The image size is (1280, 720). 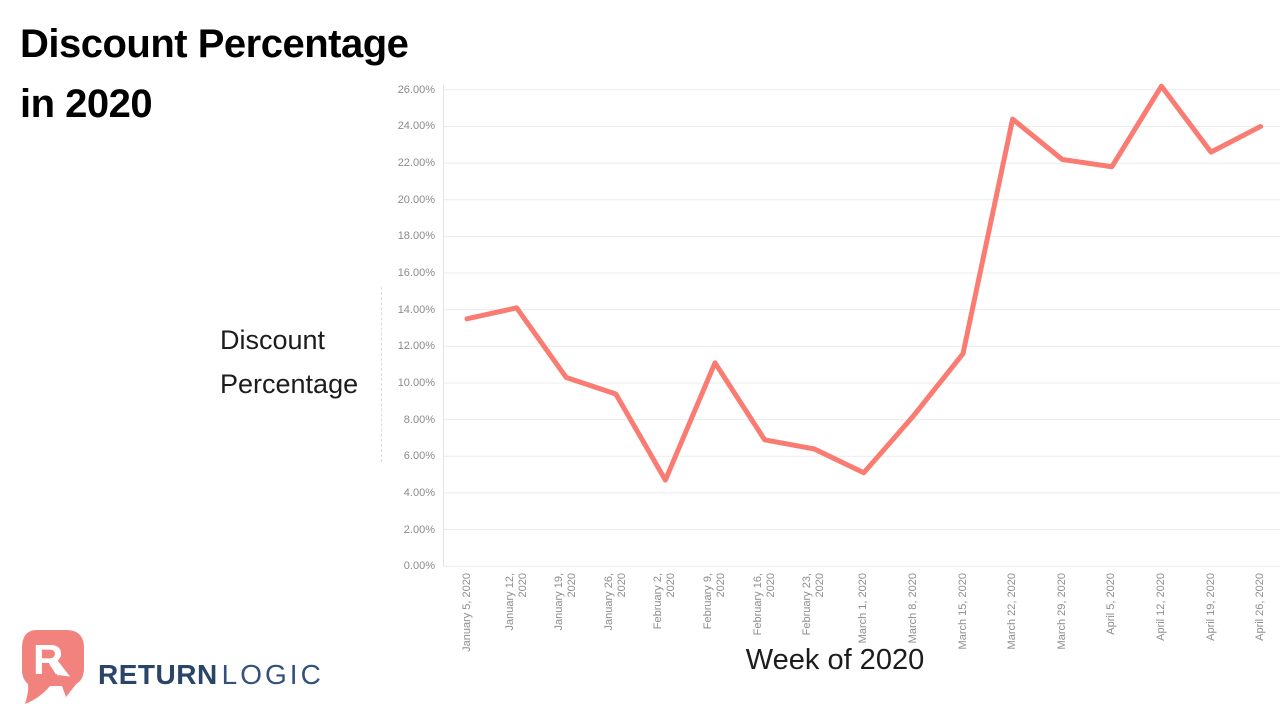 I want to click on x-tick-label: January 26, 2020, so click(x=615, y=602).